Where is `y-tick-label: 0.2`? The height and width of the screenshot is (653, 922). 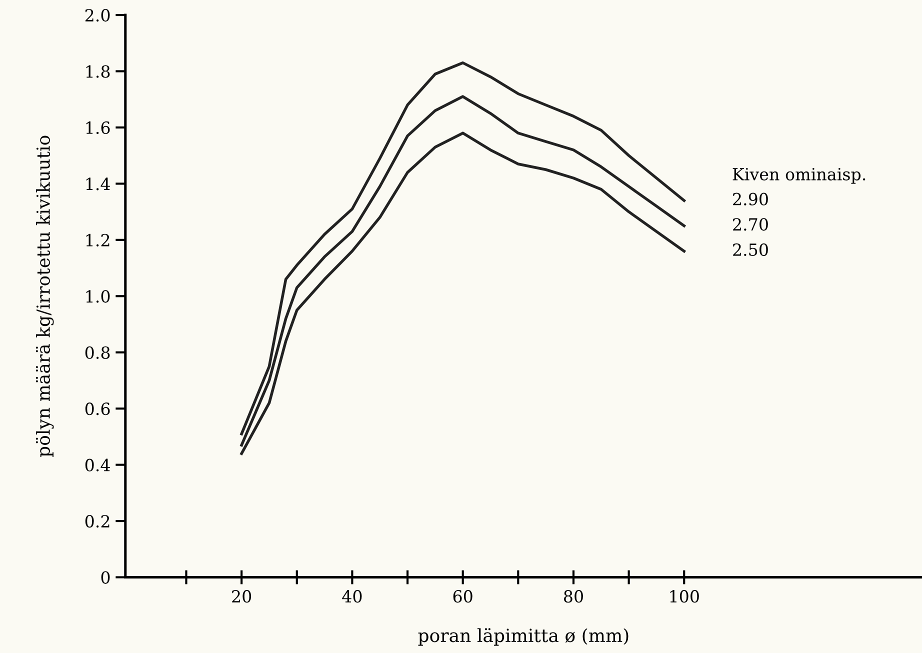 y-tick-label: 0.2 is located at coordinates (97, 521).